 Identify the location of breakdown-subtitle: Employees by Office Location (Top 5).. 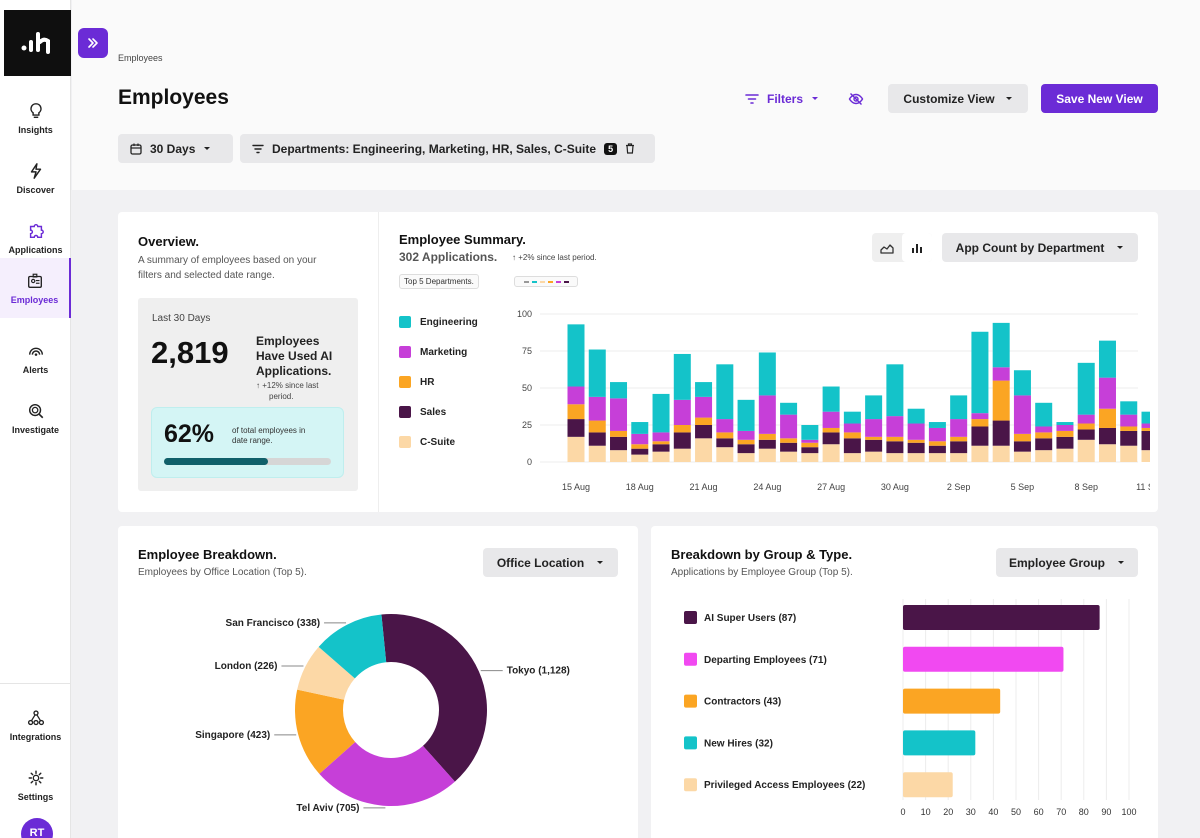
(222, 572).